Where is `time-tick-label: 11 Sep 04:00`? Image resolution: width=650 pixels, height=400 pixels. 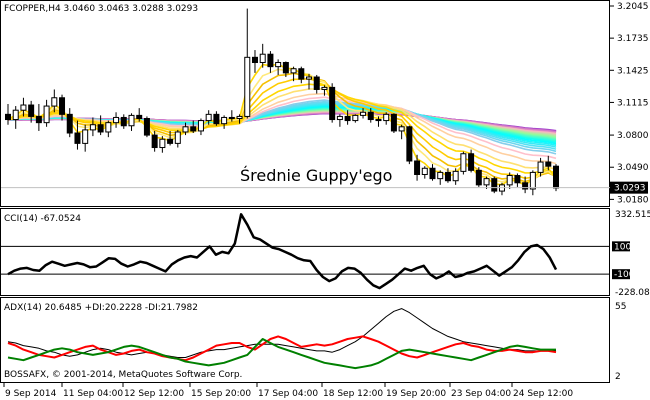
time-tick-label: 11 Sep 04:00 is located at coordinates (93, 394).